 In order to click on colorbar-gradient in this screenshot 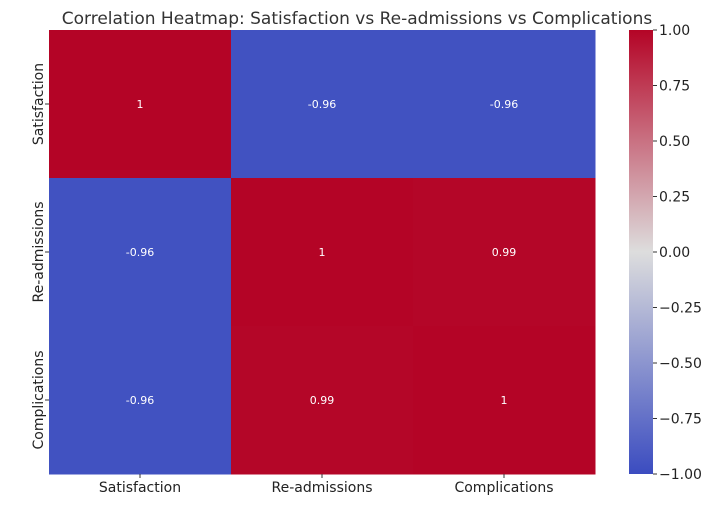, I will do `click(641, 252)`.